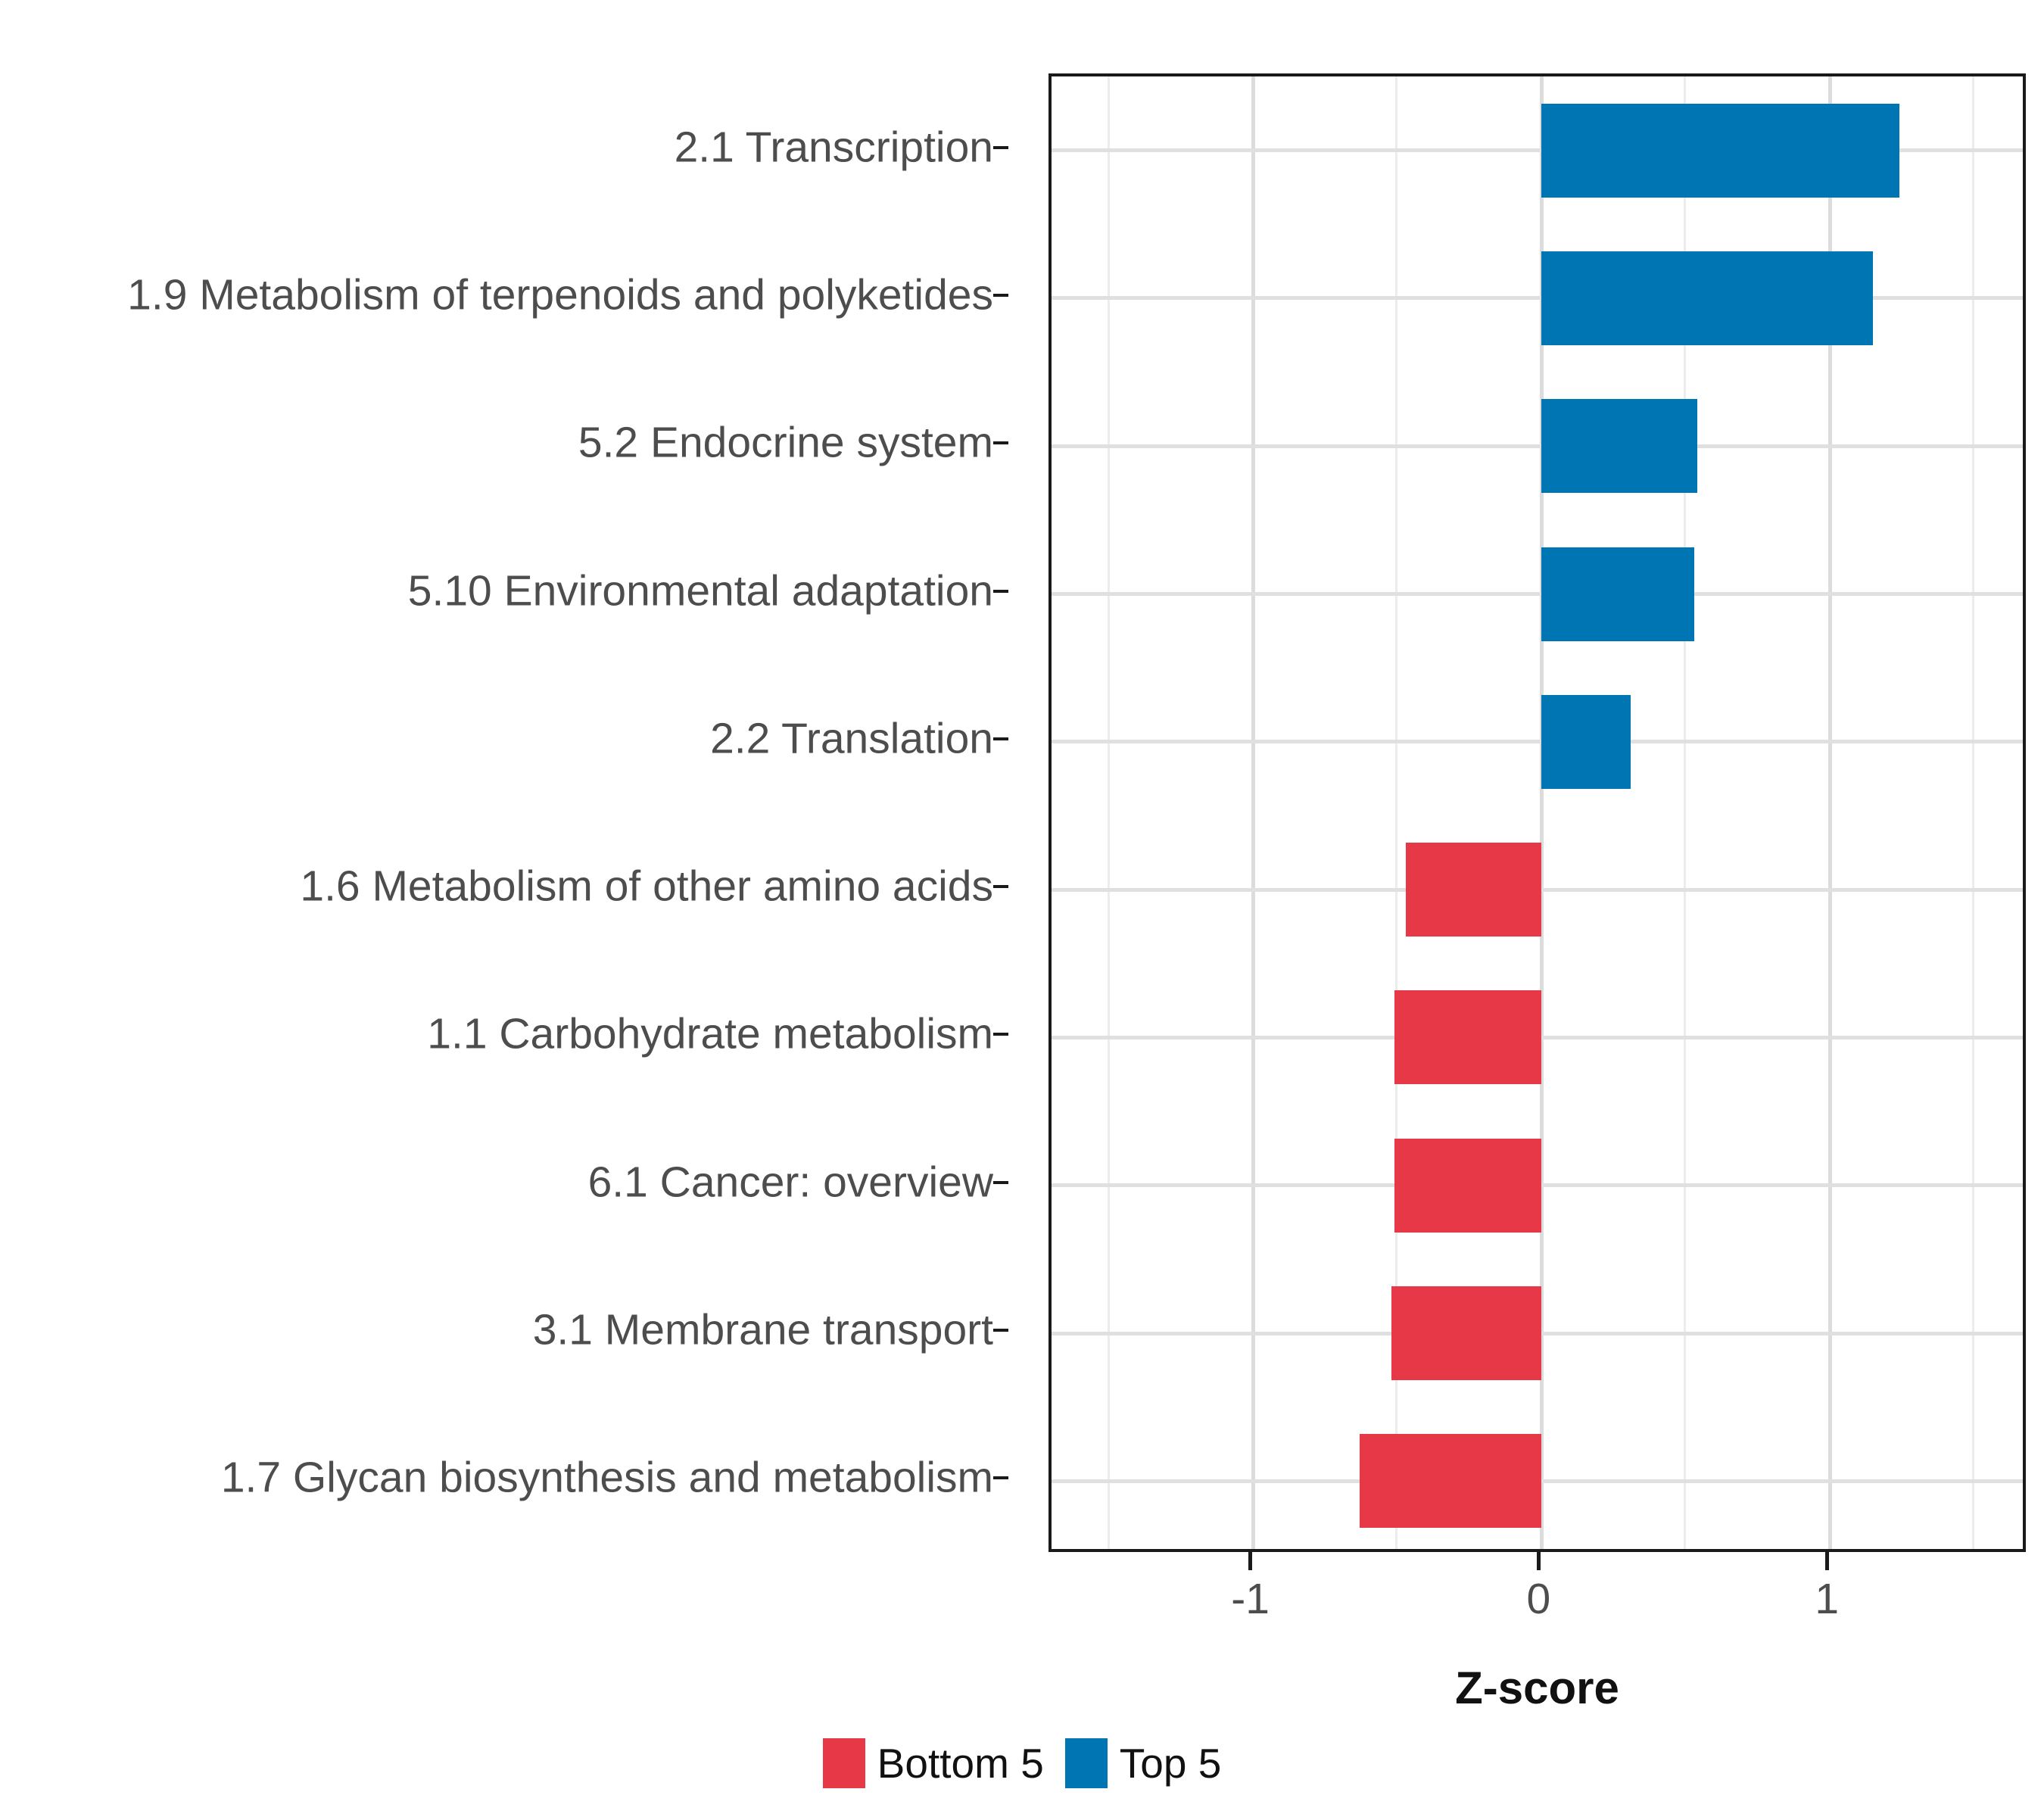 The width and height of the screenshot is (2044, 1817). I want to click on x-axis-tick-label: 0, so click(1538, 1599).